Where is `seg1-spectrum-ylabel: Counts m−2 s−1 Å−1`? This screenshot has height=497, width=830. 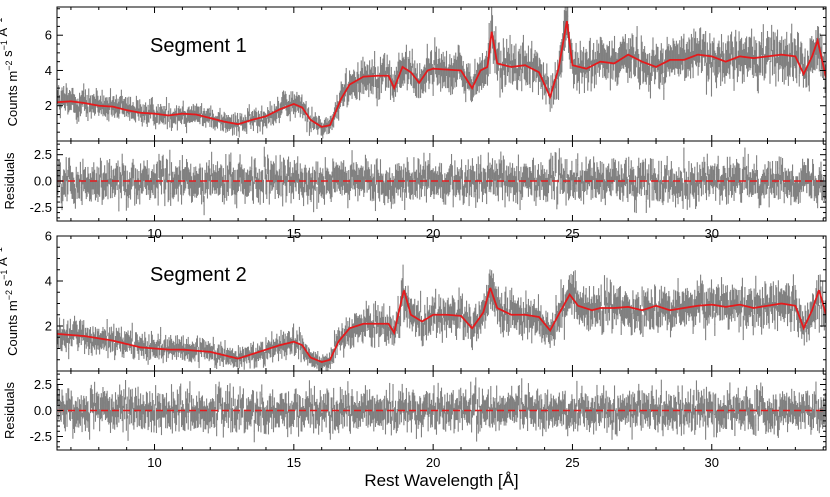
seg1-spectrum-ylabel: Counts m−2 s−1 Å−1 is located at coordinates (10, 72).